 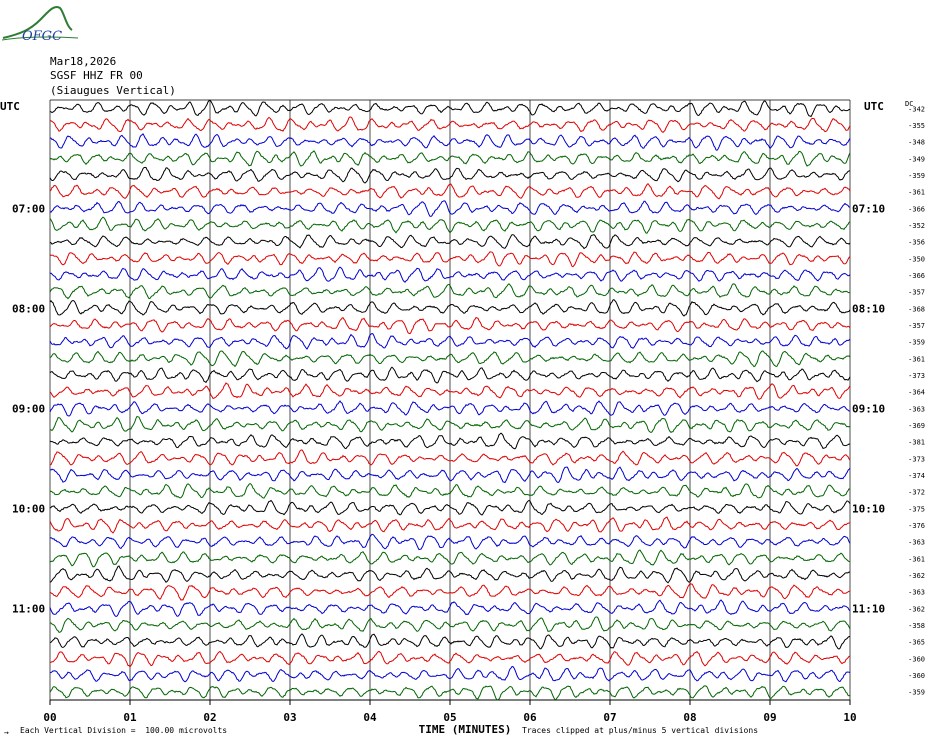 I want to click on right-utc-label: UTC, so click(x=874, y=106).